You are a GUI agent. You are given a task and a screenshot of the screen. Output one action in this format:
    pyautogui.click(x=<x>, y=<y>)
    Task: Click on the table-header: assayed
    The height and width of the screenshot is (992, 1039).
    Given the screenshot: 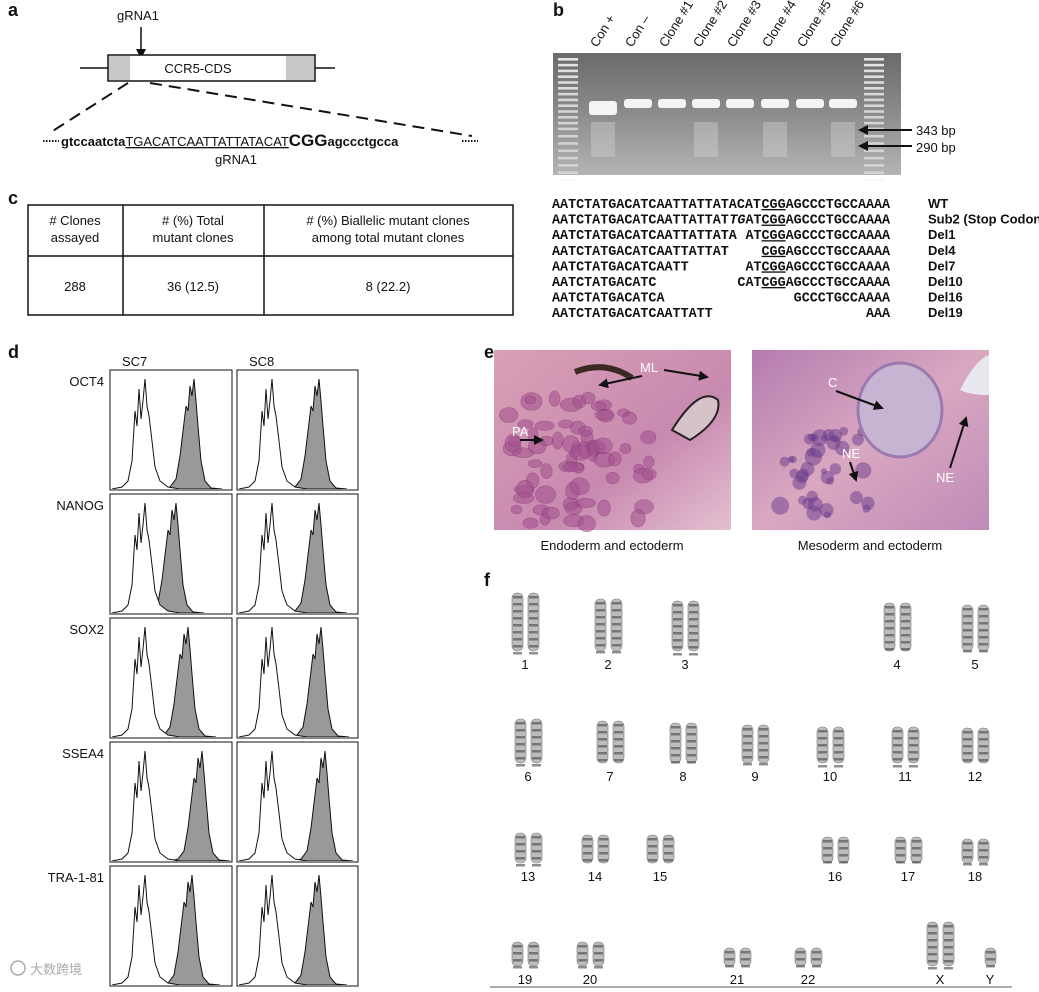 What is the action you would take?
    pyautogui.click(x=75, y=237)
    